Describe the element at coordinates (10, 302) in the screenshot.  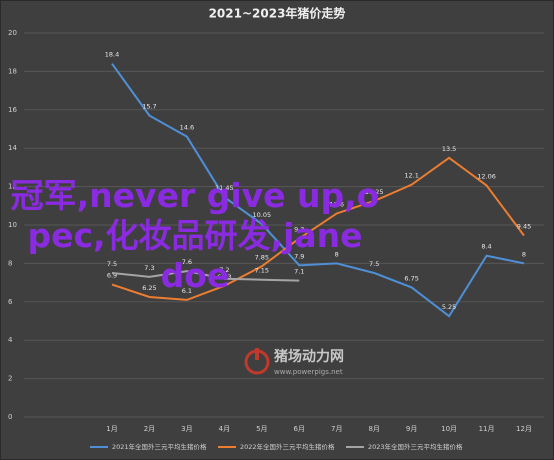
I see `y-tick-label: 6` at that location.